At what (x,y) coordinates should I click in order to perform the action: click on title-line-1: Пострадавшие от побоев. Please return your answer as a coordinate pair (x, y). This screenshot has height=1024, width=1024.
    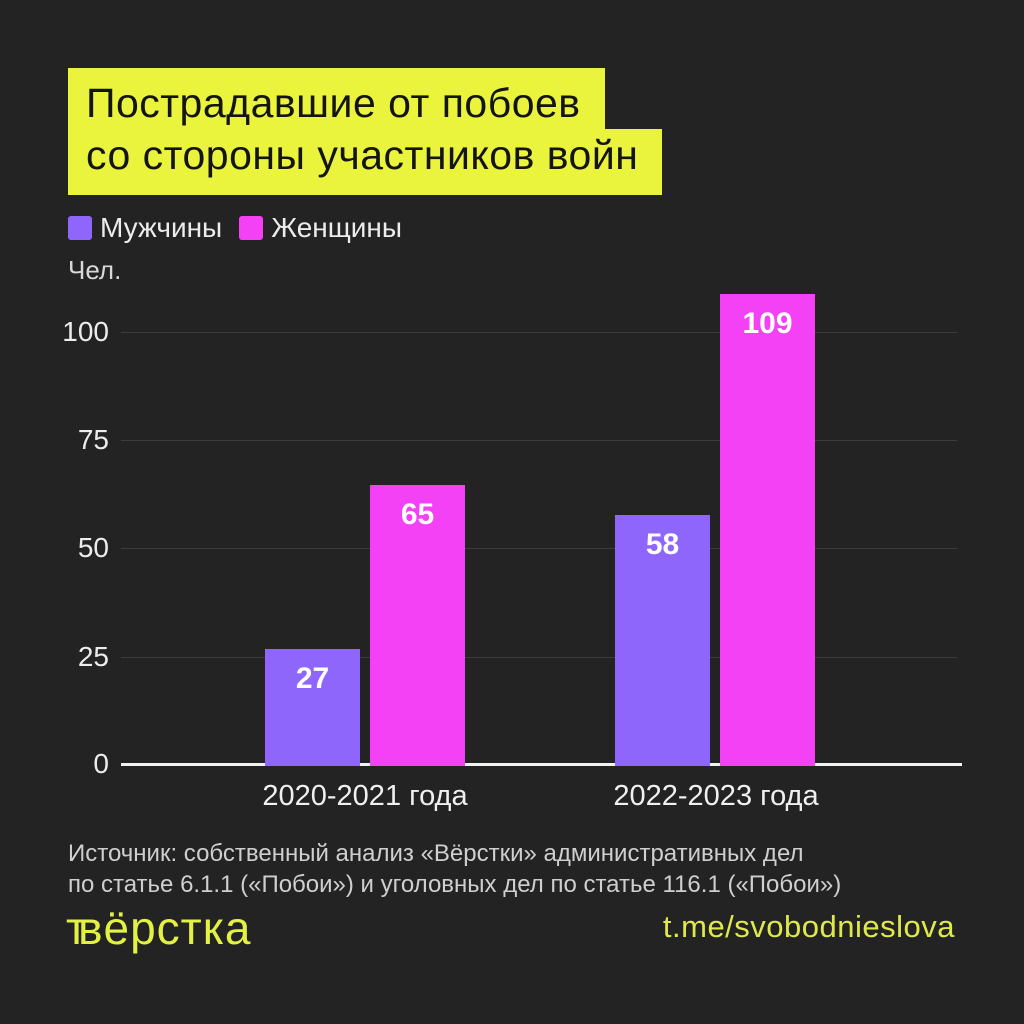
    Looking at the image, I should click on (336, 98).